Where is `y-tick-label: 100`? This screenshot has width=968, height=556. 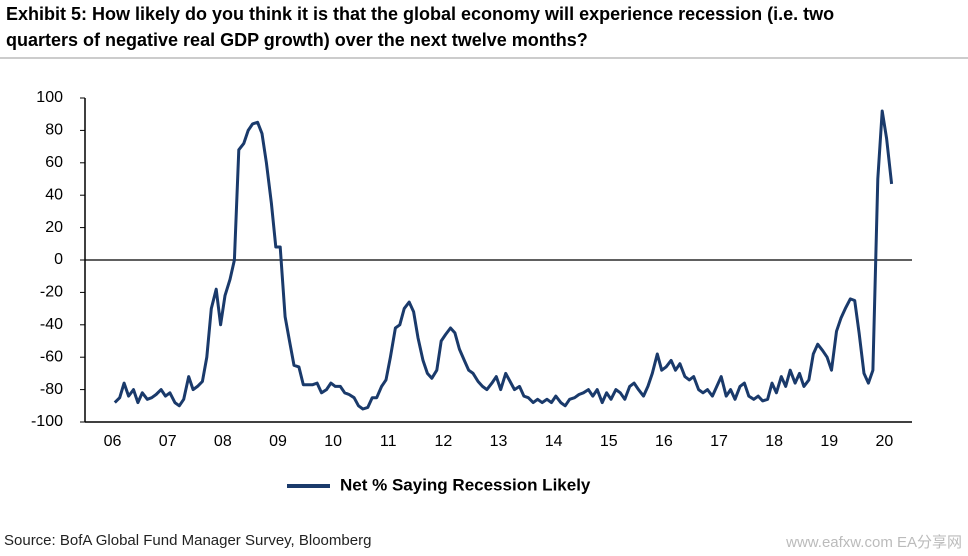 y-tick-label: 100 is located at coordinates (49, 97).